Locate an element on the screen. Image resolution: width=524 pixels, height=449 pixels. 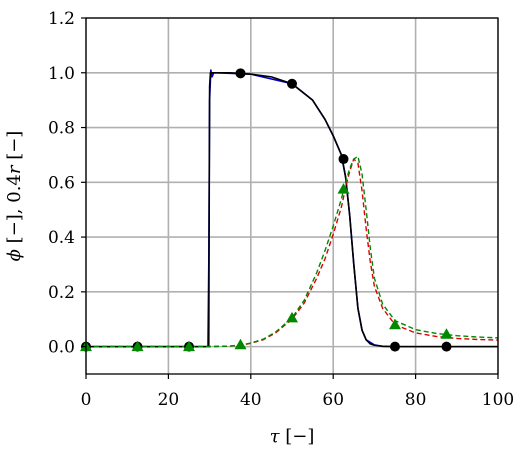
y-tick-label: 0.0 is located at coordinates (61, 348).